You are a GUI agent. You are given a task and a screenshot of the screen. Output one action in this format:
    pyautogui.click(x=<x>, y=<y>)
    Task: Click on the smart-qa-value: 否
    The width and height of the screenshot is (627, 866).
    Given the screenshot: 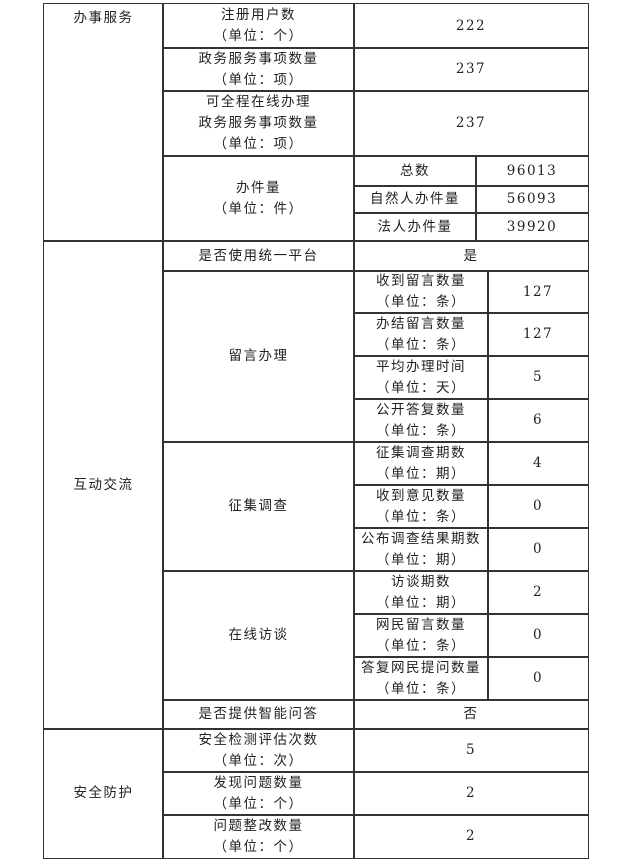 What is the action you would take?
    pyautogui.click(x=471, y=714)
    